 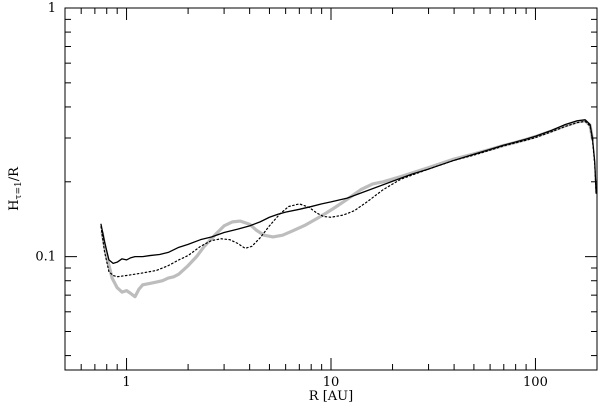 What do you see at coordinates (126, 382) in the screenshot?
I see `x-tick-label: 1` at bounding box center [126, 382].